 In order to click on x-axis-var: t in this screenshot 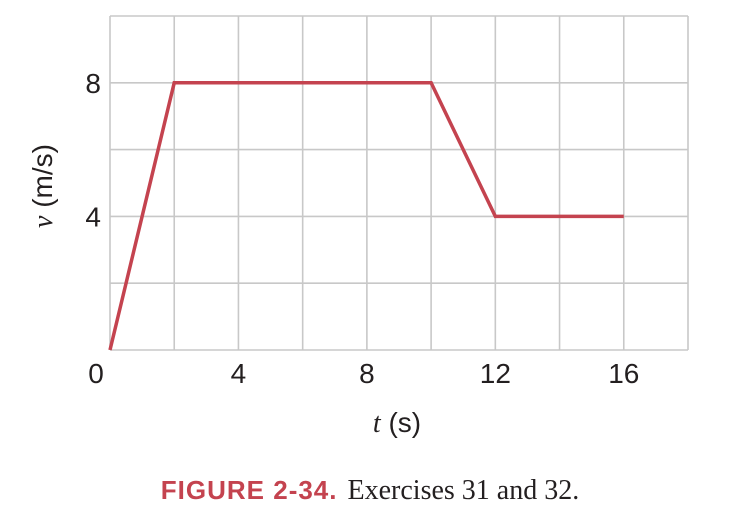, I will do `click(377, 423)`.